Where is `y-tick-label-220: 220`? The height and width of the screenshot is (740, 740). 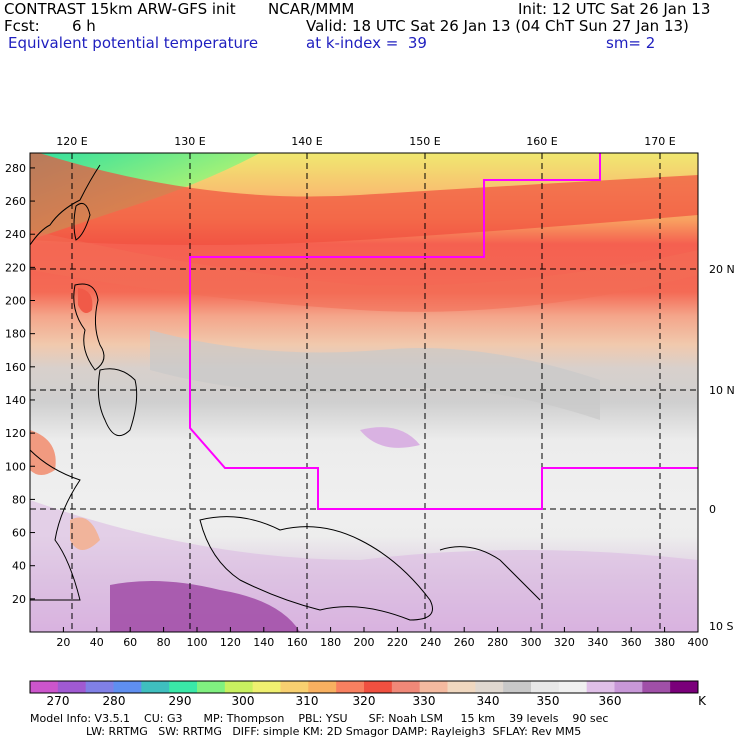
y-tick-label-220: 220 is located at coordinates (15, 267).